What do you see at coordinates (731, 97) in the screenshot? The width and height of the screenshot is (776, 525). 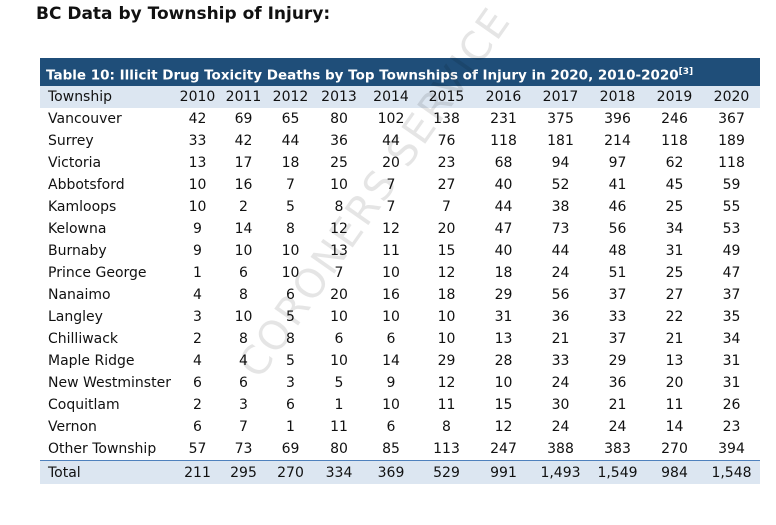 I see `cell: 2020` at bounding box center [731, 97].